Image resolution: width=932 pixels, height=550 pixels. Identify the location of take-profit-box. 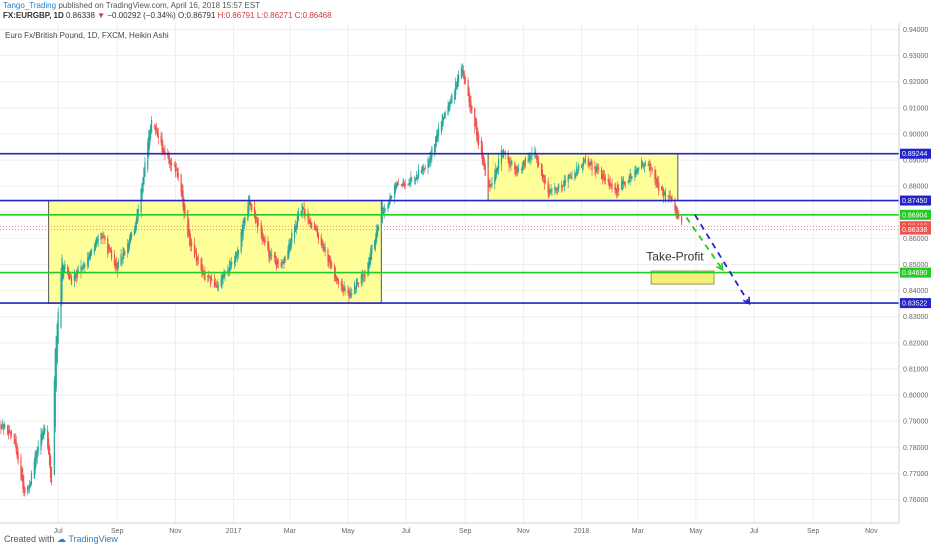
(682, 277).